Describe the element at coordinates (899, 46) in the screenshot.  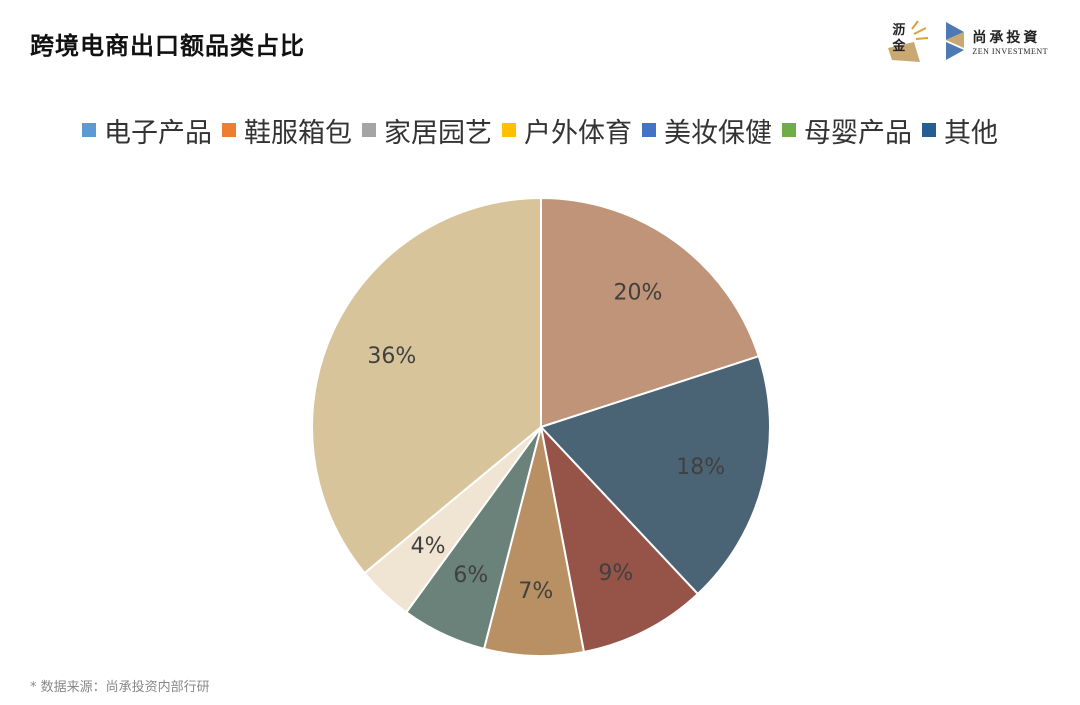
I see `lijin-logo-char2: 金` at that location.